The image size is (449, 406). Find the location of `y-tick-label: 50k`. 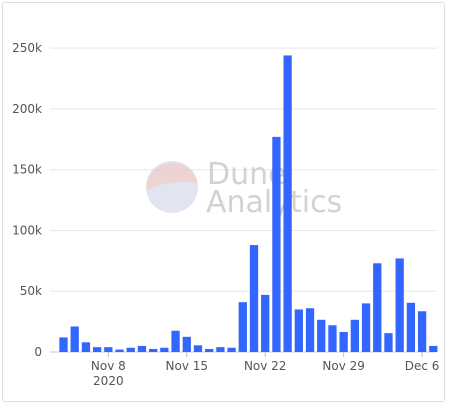

y-tick-label: 50k is located at coordinates (31, 291).